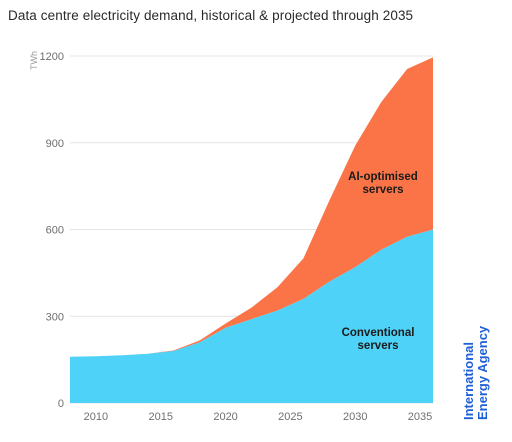 The height and width of the screenshot is (442, 512). What do you see at coordinates (258, 417) in the screenshot?
I see `x-axis-ticks: 2010 2015 2020 2025 2030 2035` at bounding box center [258, 417].